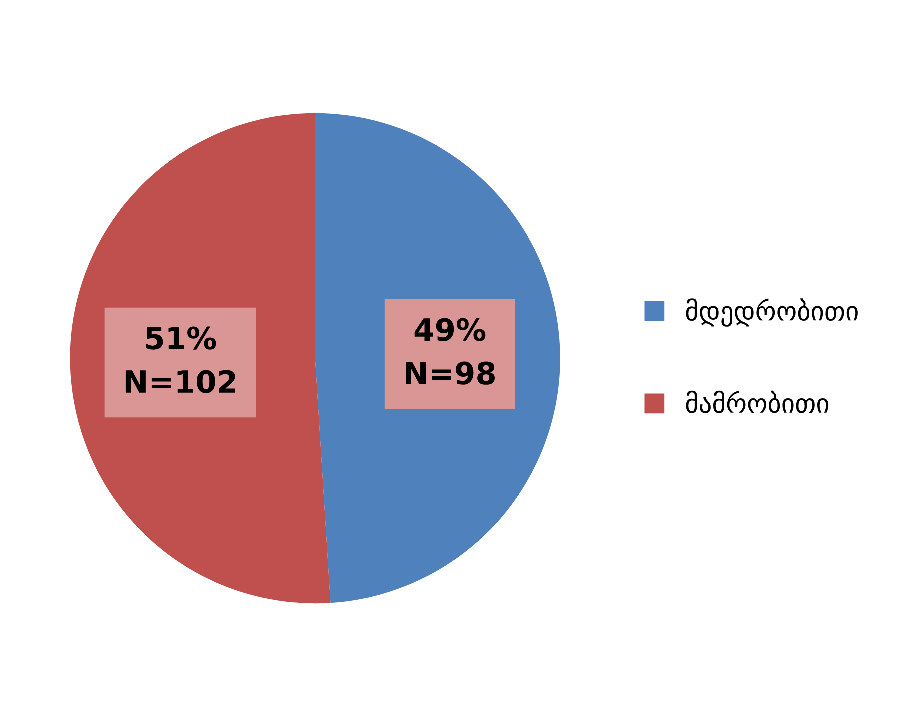  I want to click on data-label: 49% N=98, so click(451, 351).